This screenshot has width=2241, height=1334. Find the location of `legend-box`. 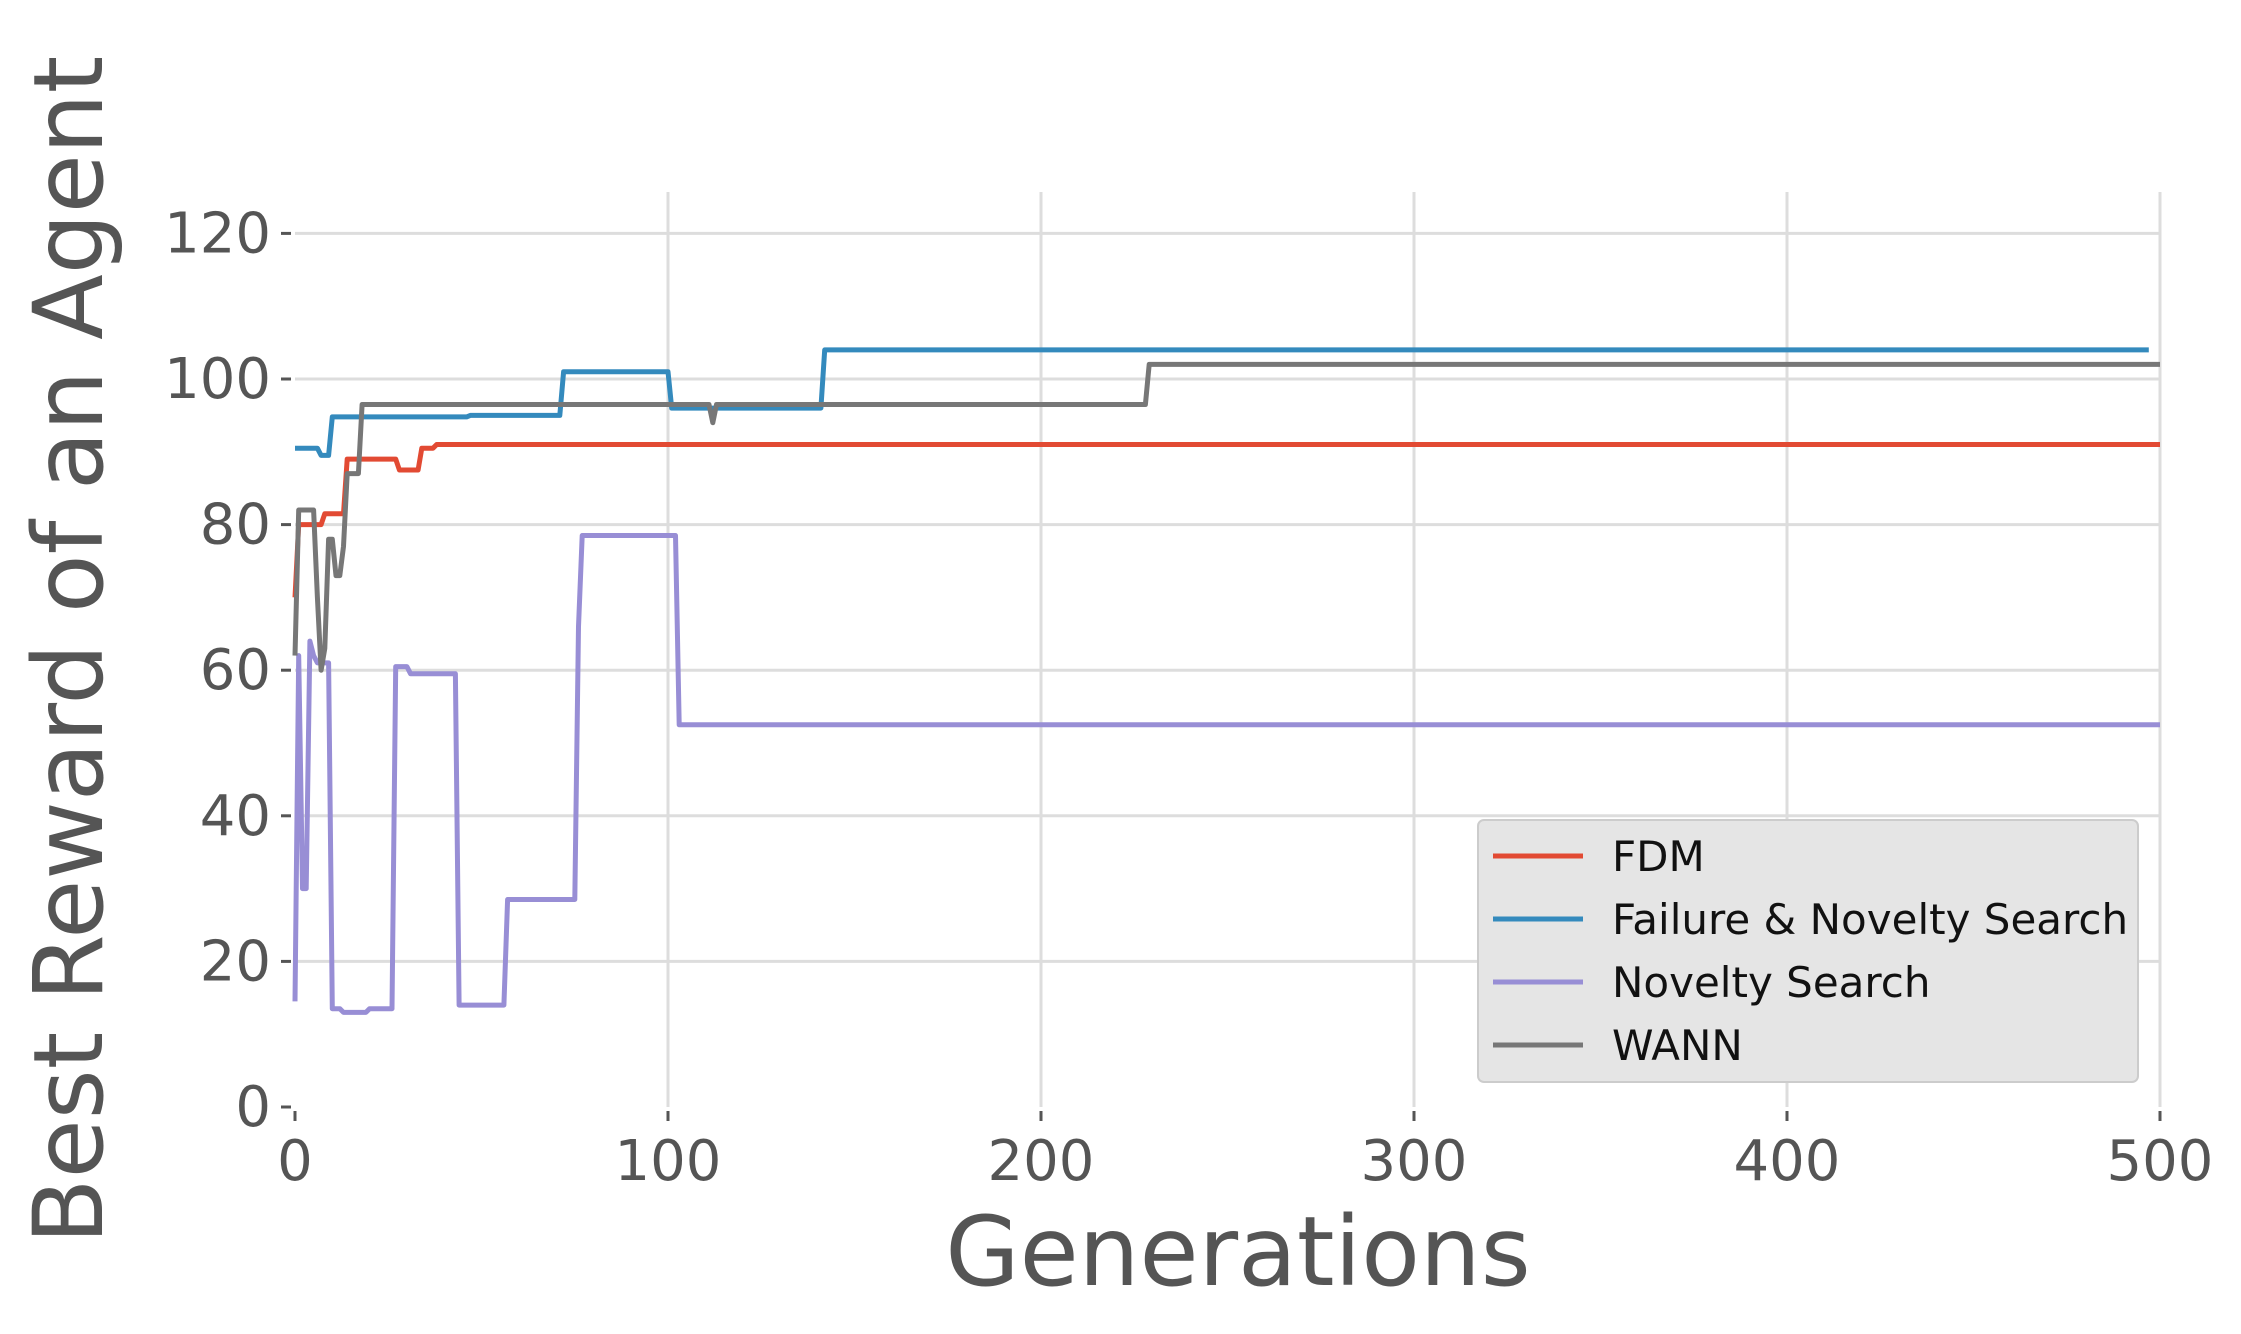

legend-box is located at coordinates (1808, 951).